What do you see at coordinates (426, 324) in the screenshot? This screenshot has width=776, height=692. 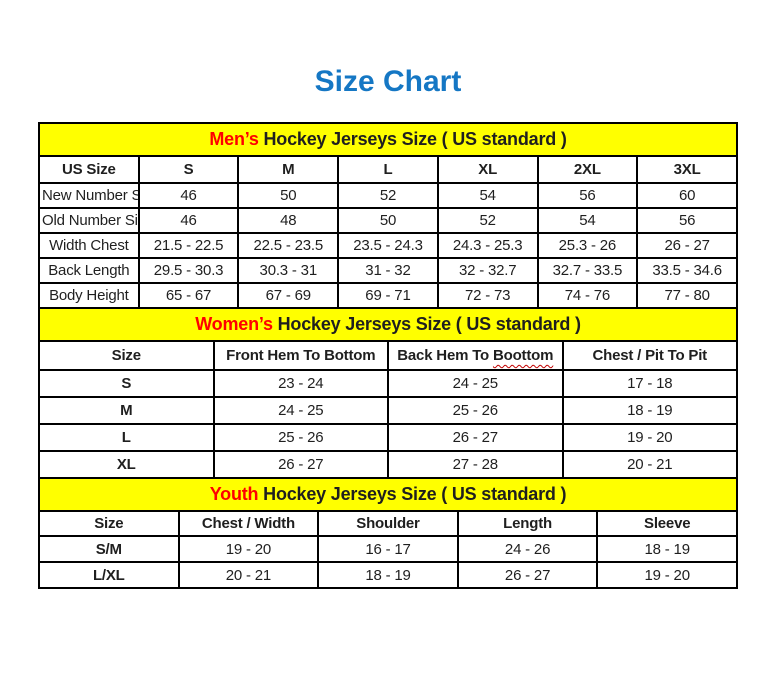 I see `womens-section-title-rest: Hockey Jerseys Size ( US standard )` at bounding box center [426, 324].